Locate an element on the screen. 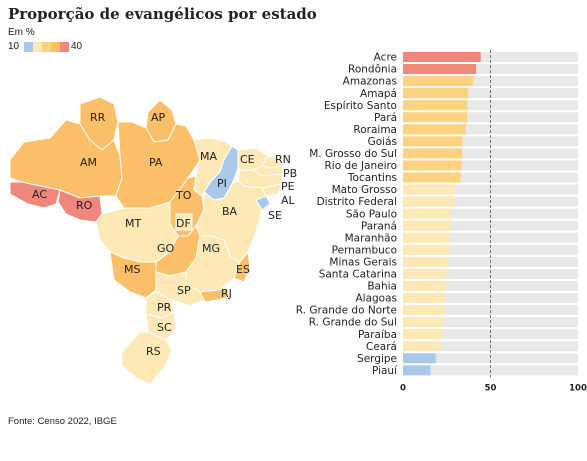  state-label-SP: SP is located at coordinates (184, 290).